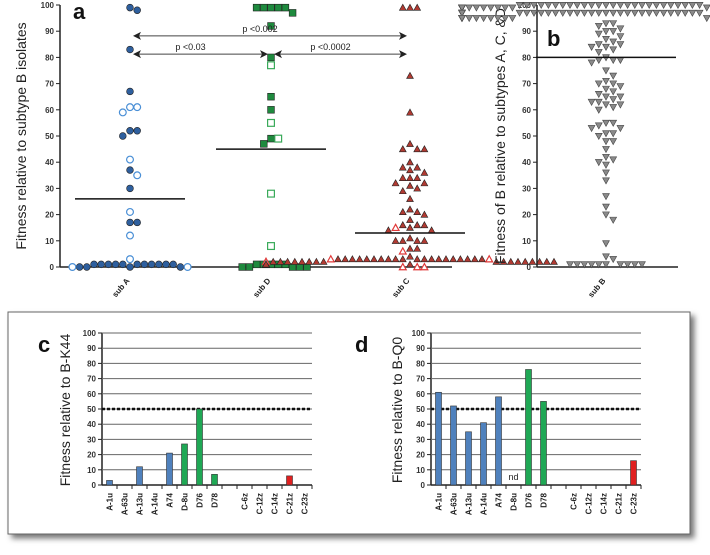 Image resolution: width=710 pixels, height=555 pixels. I want to click on x-tick-label: sub B, so click(596, 287).